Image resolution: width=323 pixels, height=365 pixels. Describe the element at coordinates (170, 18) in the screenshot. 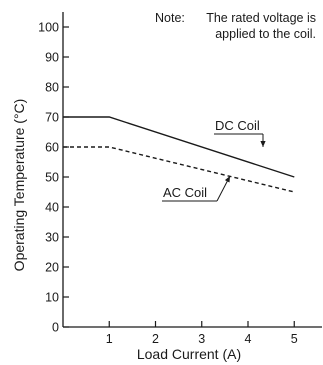

I see `note-prefix: Note:` at that location.